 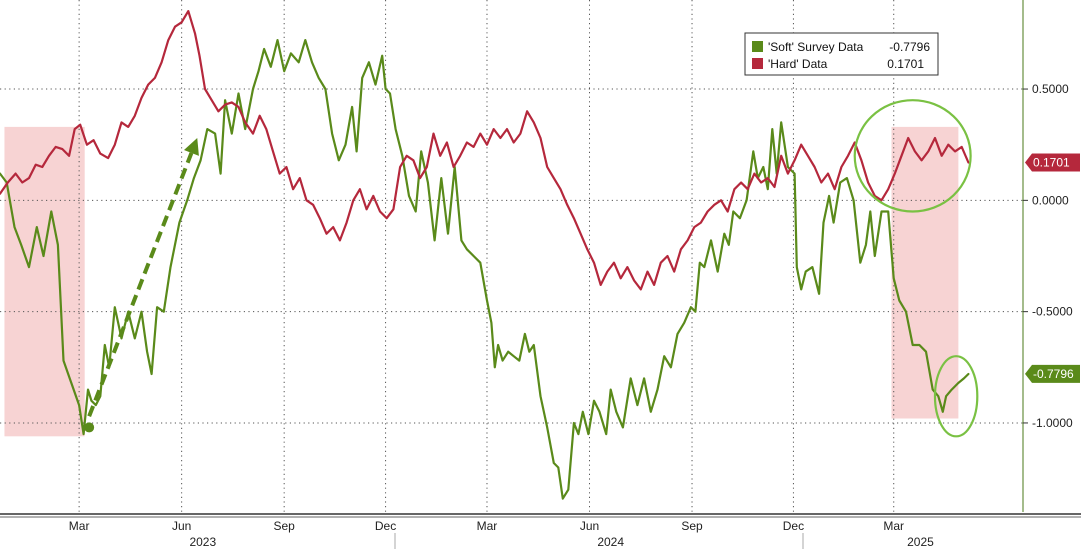 I want to click on legend-label-hard: 'Hard' Data, so click(x=798, y=64).